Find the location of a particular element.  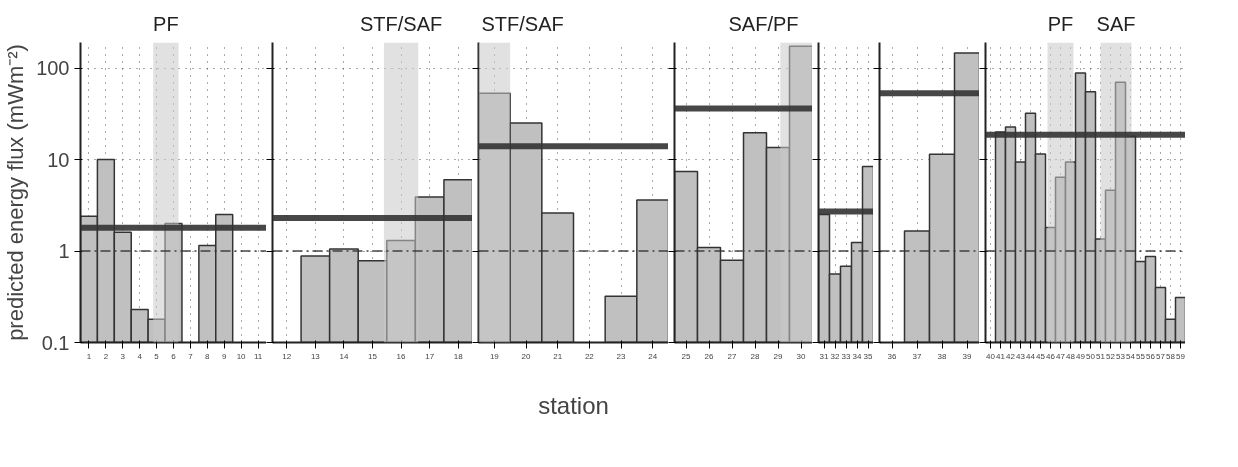

x-tick-label: 53 is located at coordinates (1121, 356).